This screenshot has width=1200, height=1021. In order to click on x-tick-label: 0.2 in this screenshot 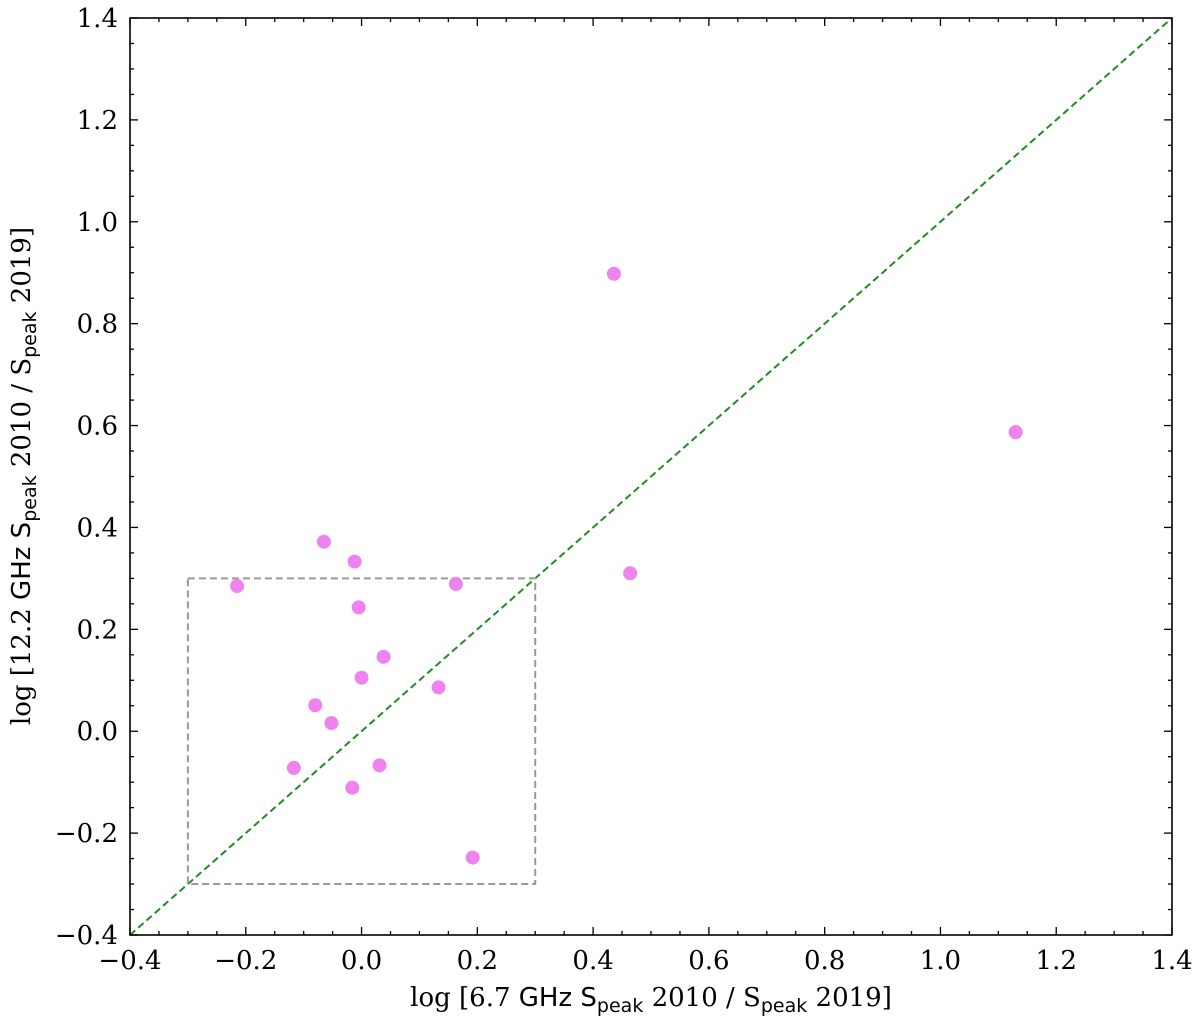, I will do `click(477, 961)`.